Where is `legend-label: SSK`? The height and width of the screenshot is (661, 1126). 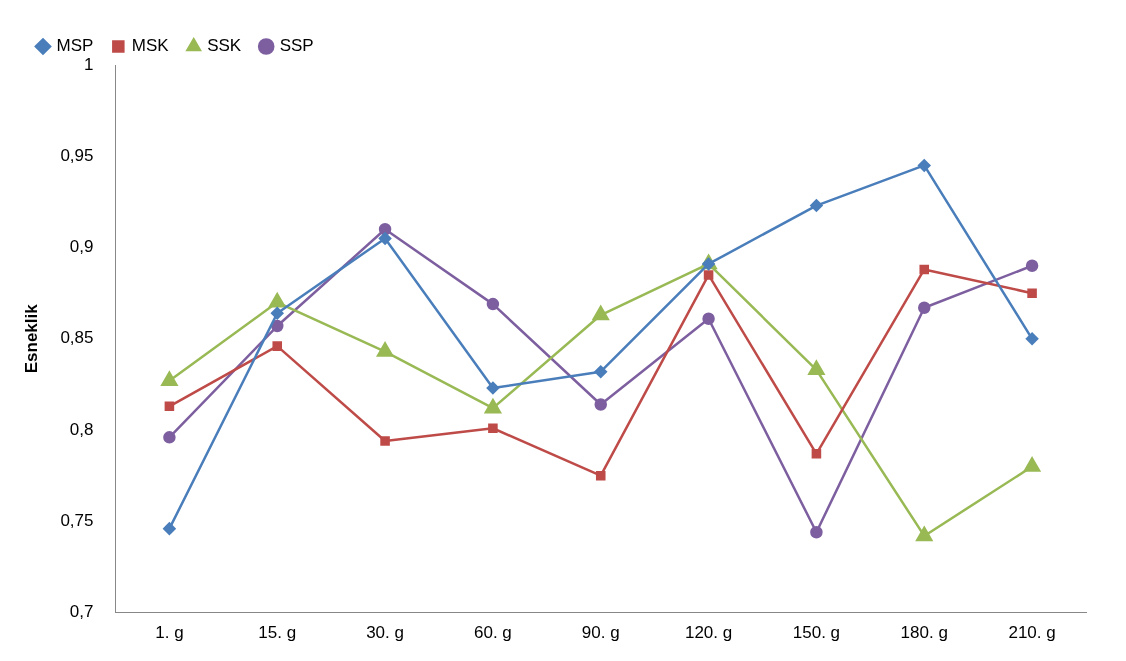
legend-label: SSK is located at coordinates (224, 46).